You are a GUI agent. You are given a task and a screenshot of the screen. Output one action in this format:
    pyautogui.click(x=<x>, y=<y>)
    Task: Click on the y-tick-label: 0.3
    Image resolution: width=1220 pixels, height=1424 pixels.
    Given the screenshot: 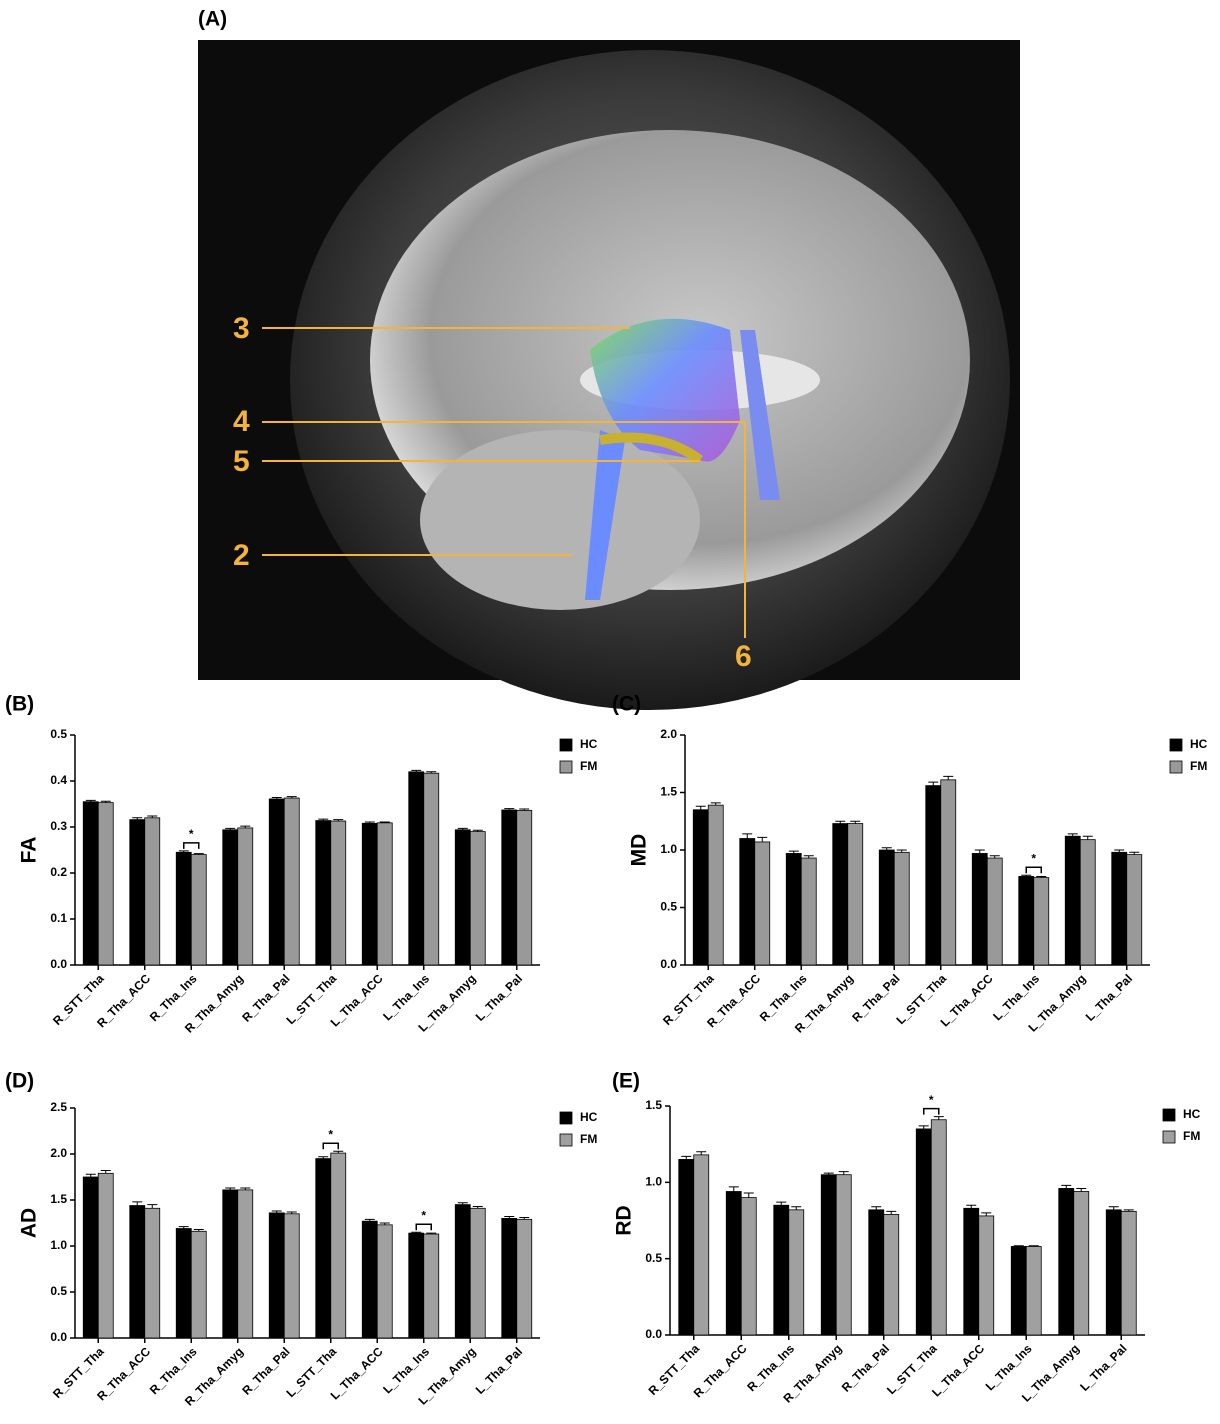 What is the action you would take?
    pyautogui.click(x=58, y=826)
    